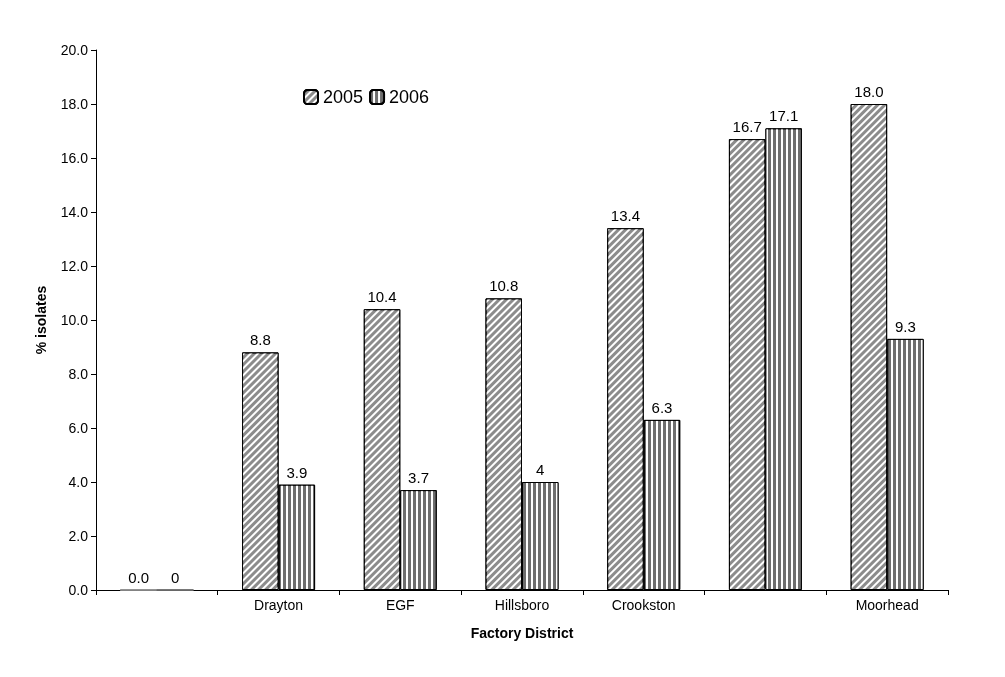 The image size is (1005, 677). I want to click on data-label: 10.4, so click(382, 297).